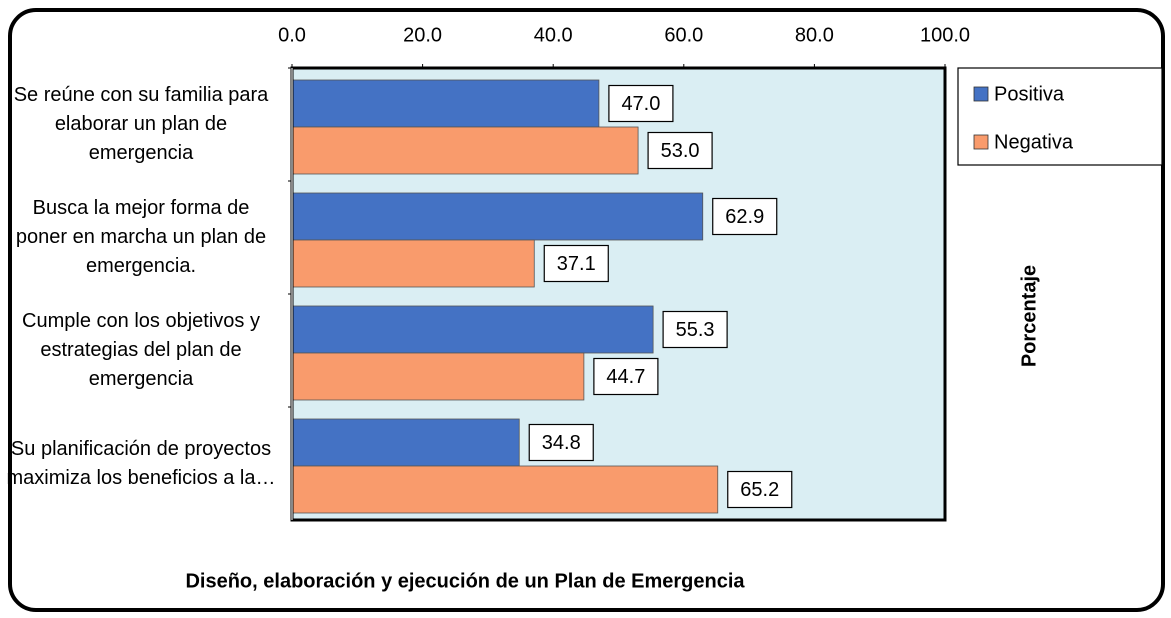 Image resolution: width=1171 pixels, height=618 pixels. Describe the element at coordinates (292, 35) in the screenshot. I see `x-tick-label: 0.0` at that location.